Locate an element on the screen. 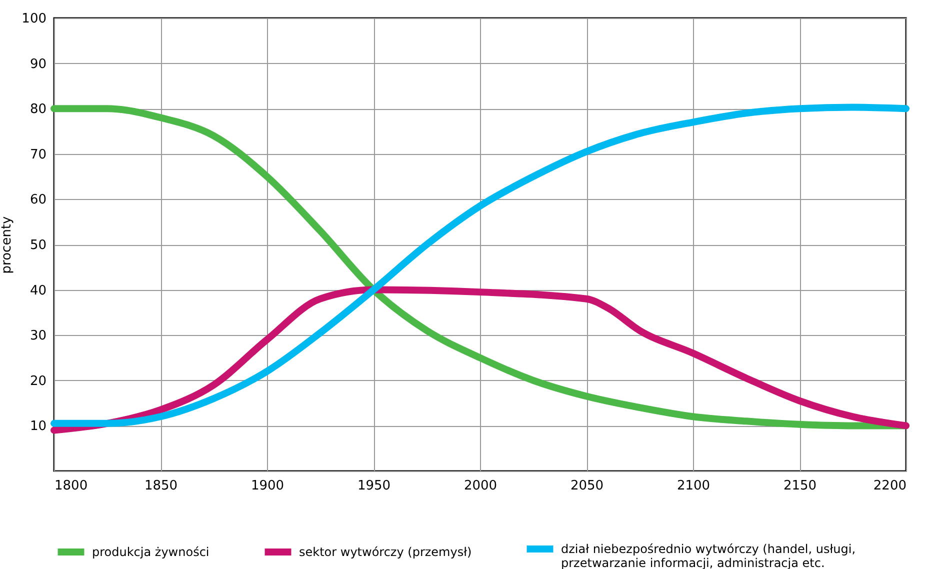 This screenshot has width=952, height=569. y-axis-title: procenty is located at coordinates (7, 245).